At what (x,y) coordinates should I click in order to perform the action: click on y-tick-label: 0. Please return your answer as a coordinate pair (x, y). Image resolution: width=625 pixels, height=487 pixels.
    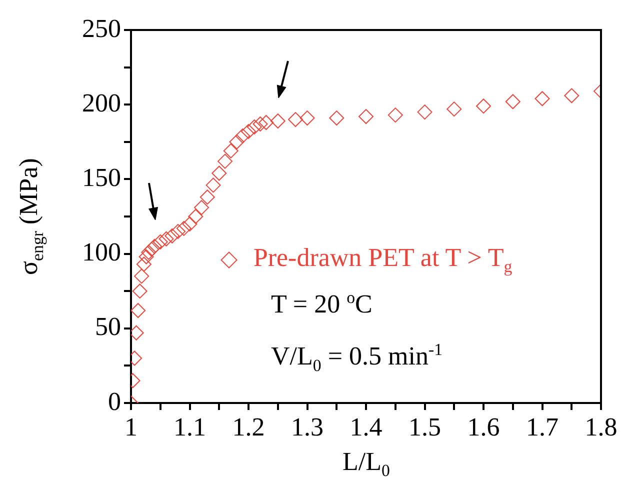
    Looking at the image, I should click on (114, 401).